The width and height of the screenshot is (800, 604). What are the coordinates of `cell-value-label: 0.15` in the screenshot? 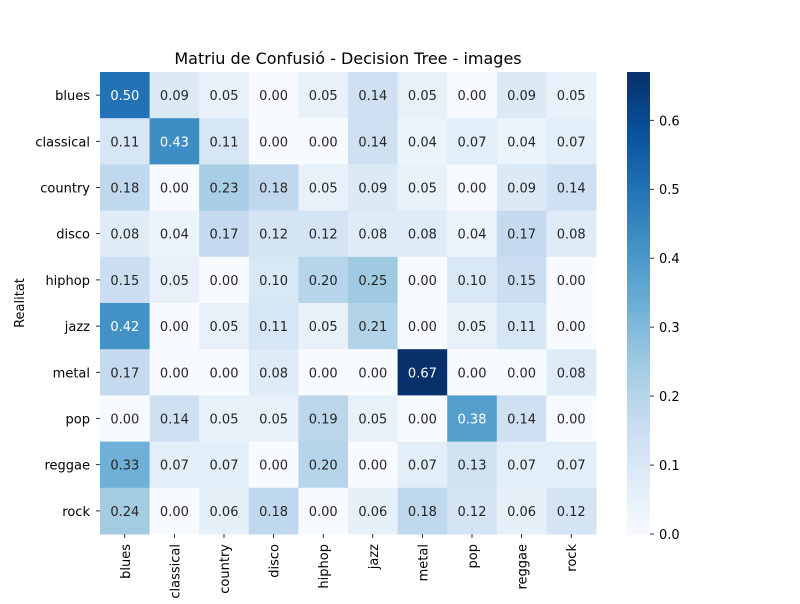 It's located at (124, 281).